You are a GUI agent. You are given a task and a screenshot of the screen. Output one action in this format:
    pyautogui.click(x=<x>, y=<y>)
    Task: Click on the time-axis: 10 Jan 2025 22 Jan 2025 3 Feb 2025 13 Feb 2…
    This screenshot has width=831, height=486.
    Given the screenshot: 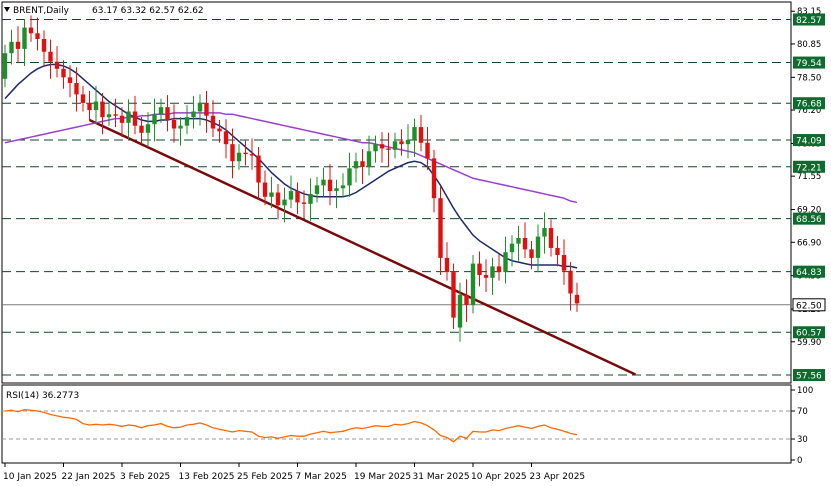 What is the action you would take?
    pyautogui.click(x=294, y=472)
    